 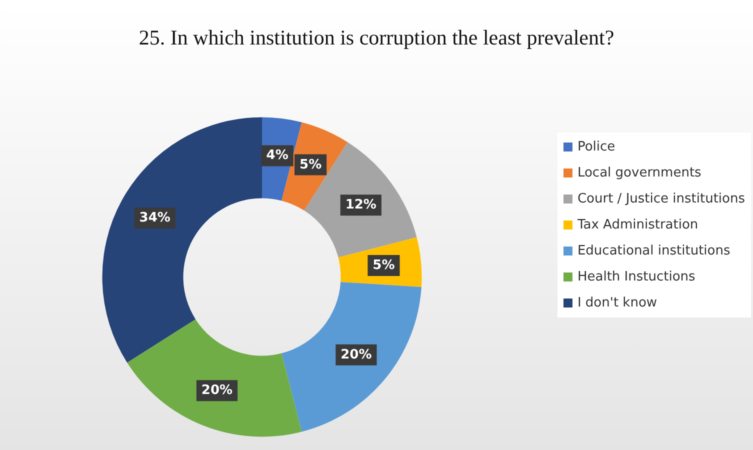 What do you see at coordinates (376, 38) in the screenshot?
I see `chart-title: 25. In which institution is corruption the least prevalent?` at bounding box center [376, 38].